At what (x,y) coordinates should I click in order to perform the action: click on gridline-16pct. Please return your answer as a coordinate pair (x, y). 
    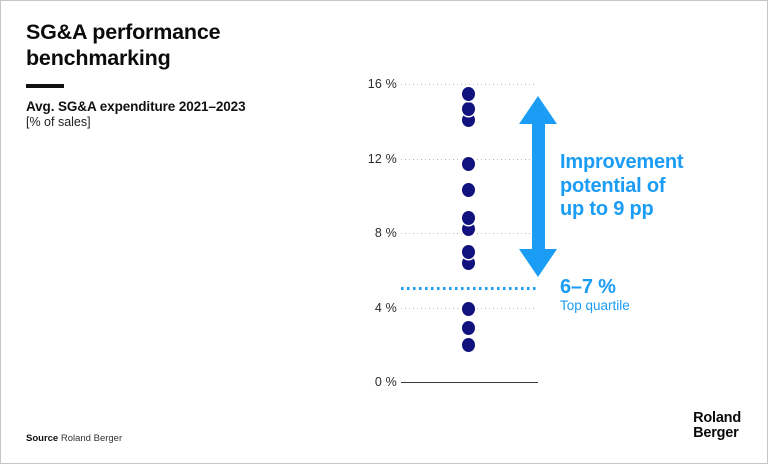
    Looking at the image, I should click on (468, 85).